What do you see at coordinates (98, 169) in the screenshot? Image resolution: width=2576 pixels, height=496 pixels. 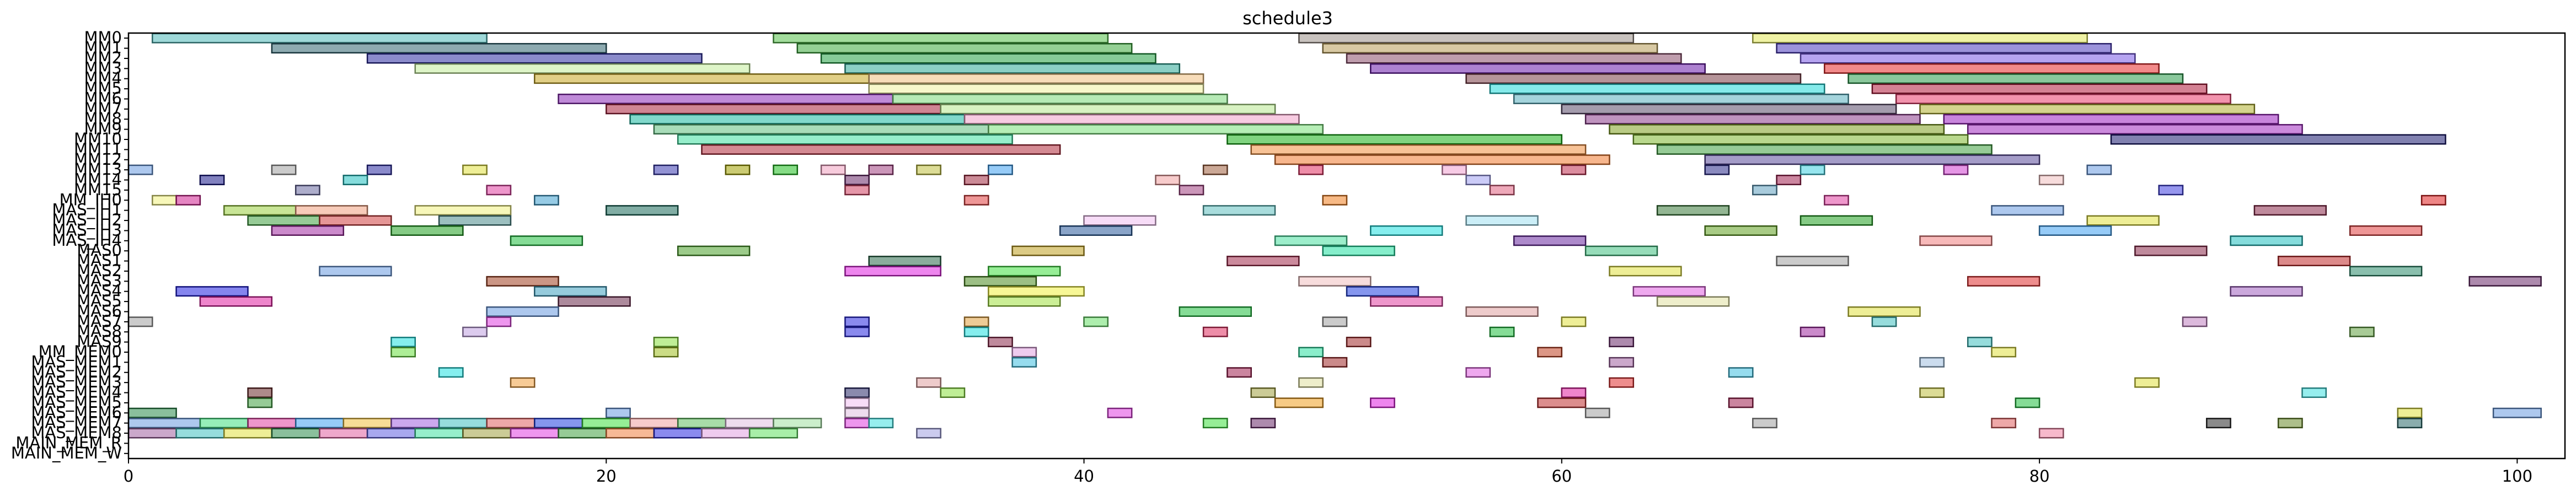 I see `y-tick-label: MM13` at bounding box center [98, 169].